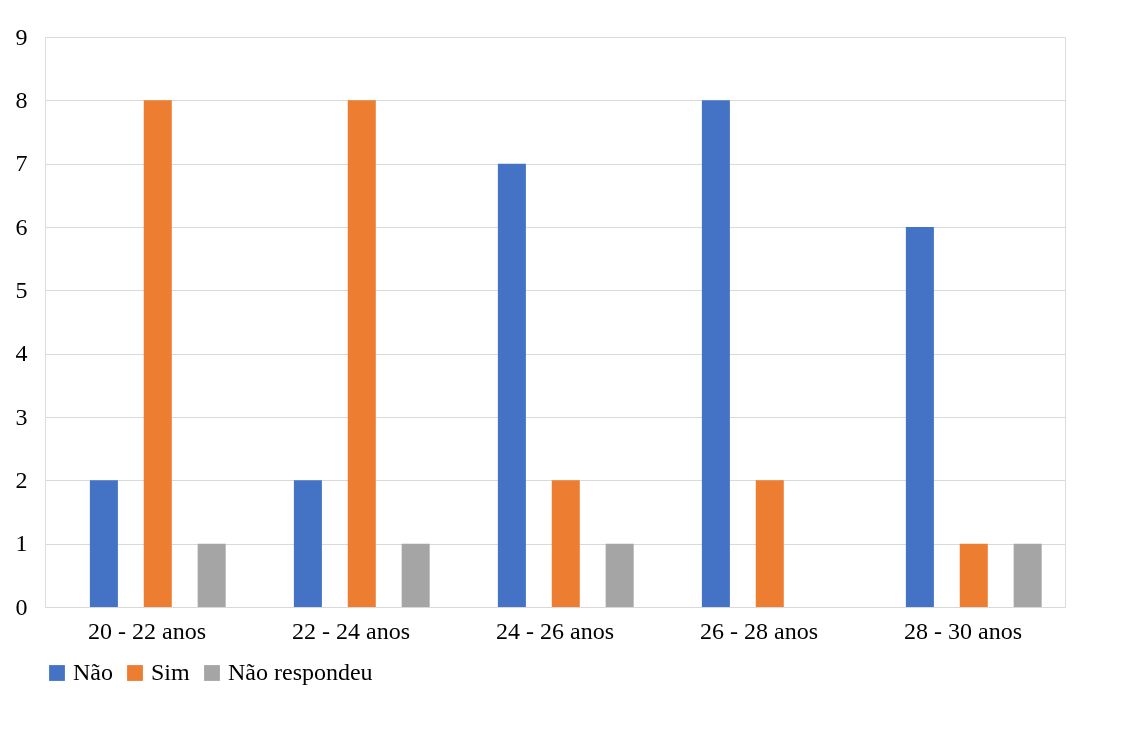  Describe the element at coordinates (21, 353) in the screenshot. I see `y-tick-label: 4` at that location.